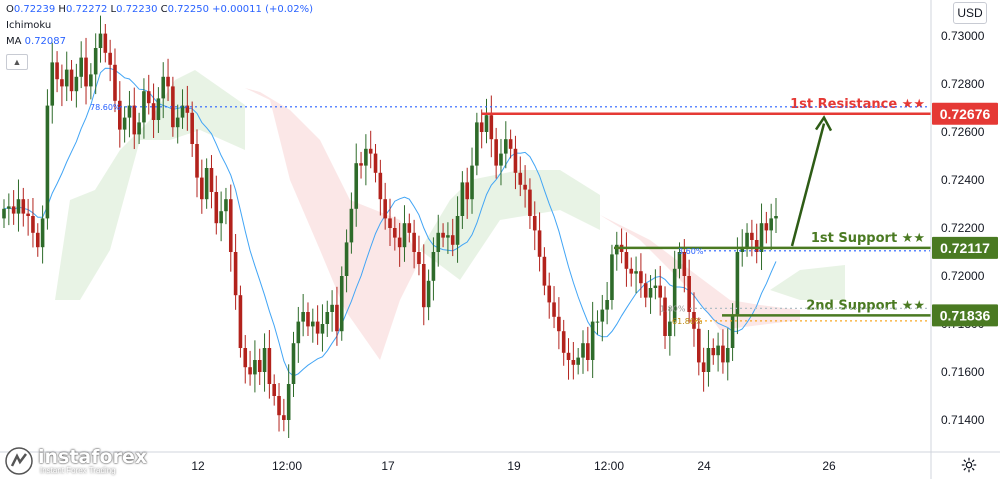 This screenshot has width=1000, height=484. I want to click on fib-label: 1.80%, so click(673, 308).